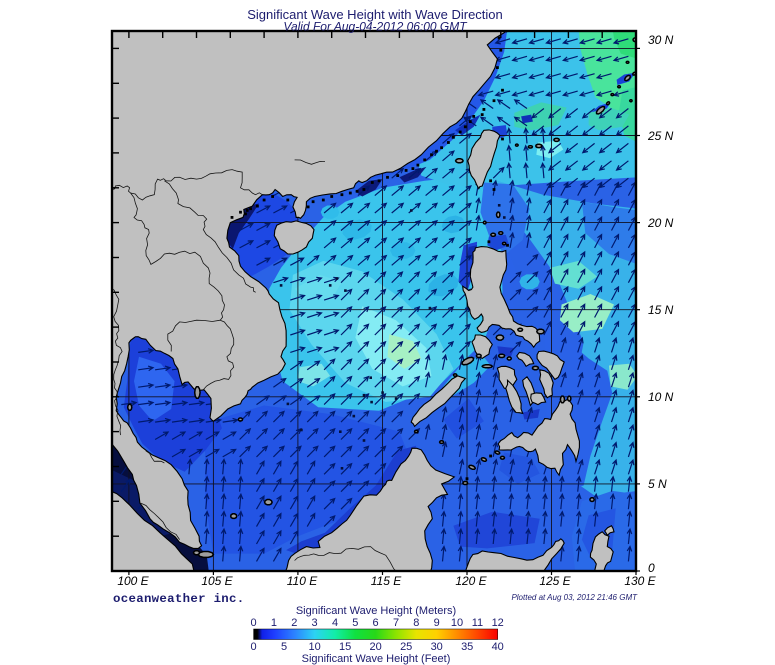 The height and width of the screenshot is (665, 775). I want to click on svg-text: 15, so click(345, 647).